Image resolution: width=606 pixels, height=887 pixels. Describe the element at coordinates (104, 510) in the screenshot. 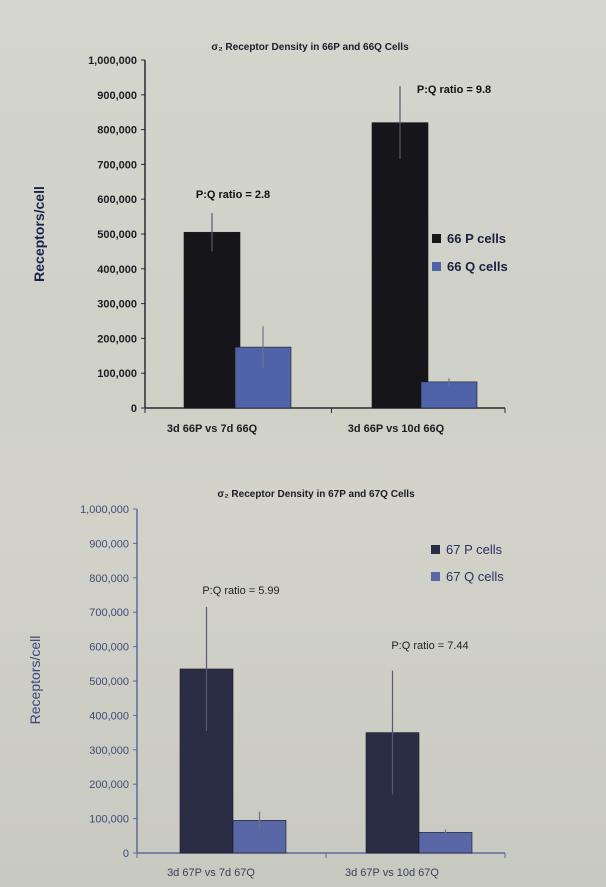

I see `chart2-y-tick-label: 1,000,000` at that location.